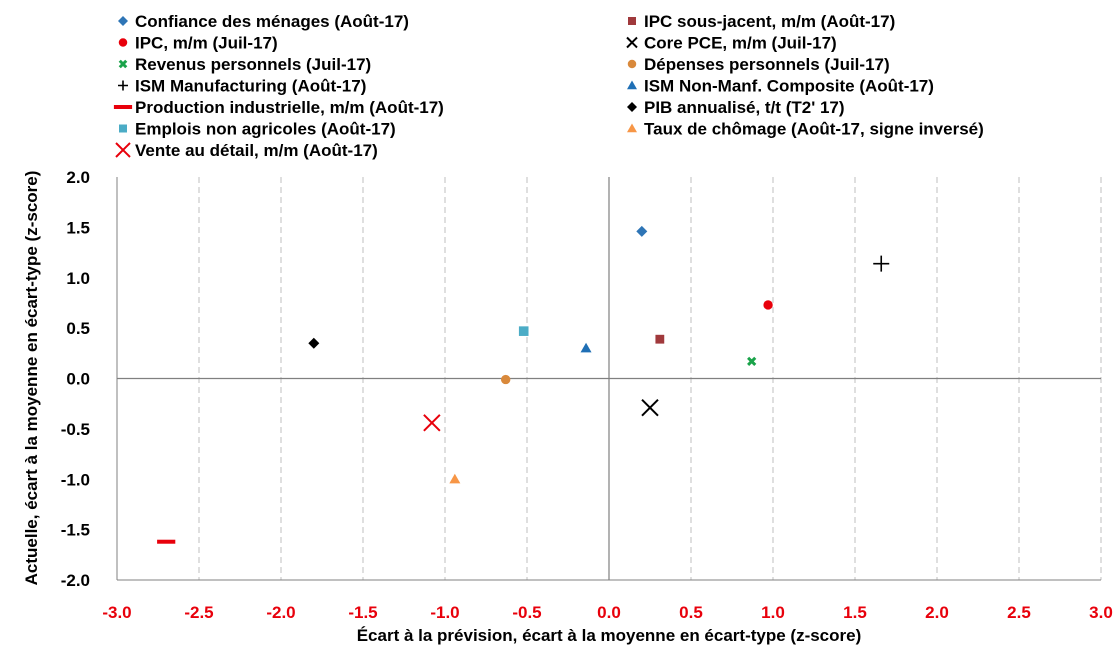 The height and width of the screenshot is (648, 1117). I want to click on x-tick-label: 0.5, so click(691, 612).